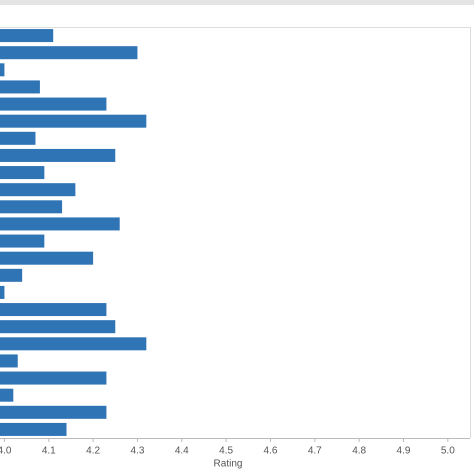 This screenshot has width=474, height=474. What do you see at coordinates (404, 451) in the screenshot?
I see `x-tick-label: 4.9` at bounding box center [404, 451].